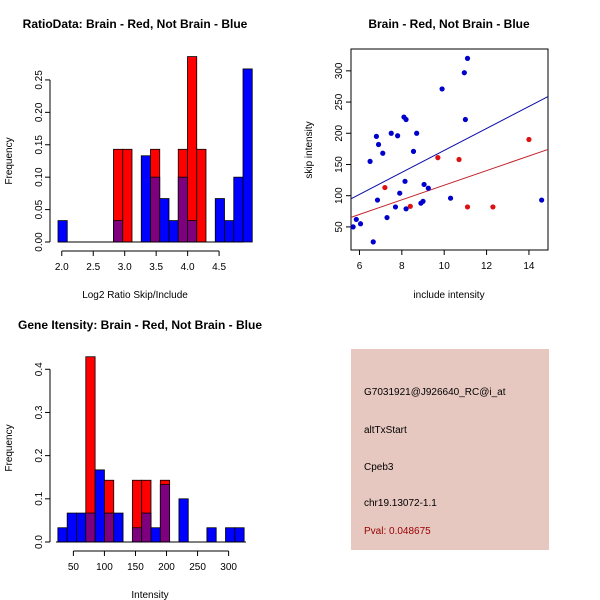  Describe the element at coordinates (39, 369) in the screenshot. I see `y-tick-label: 0.4` at that location.